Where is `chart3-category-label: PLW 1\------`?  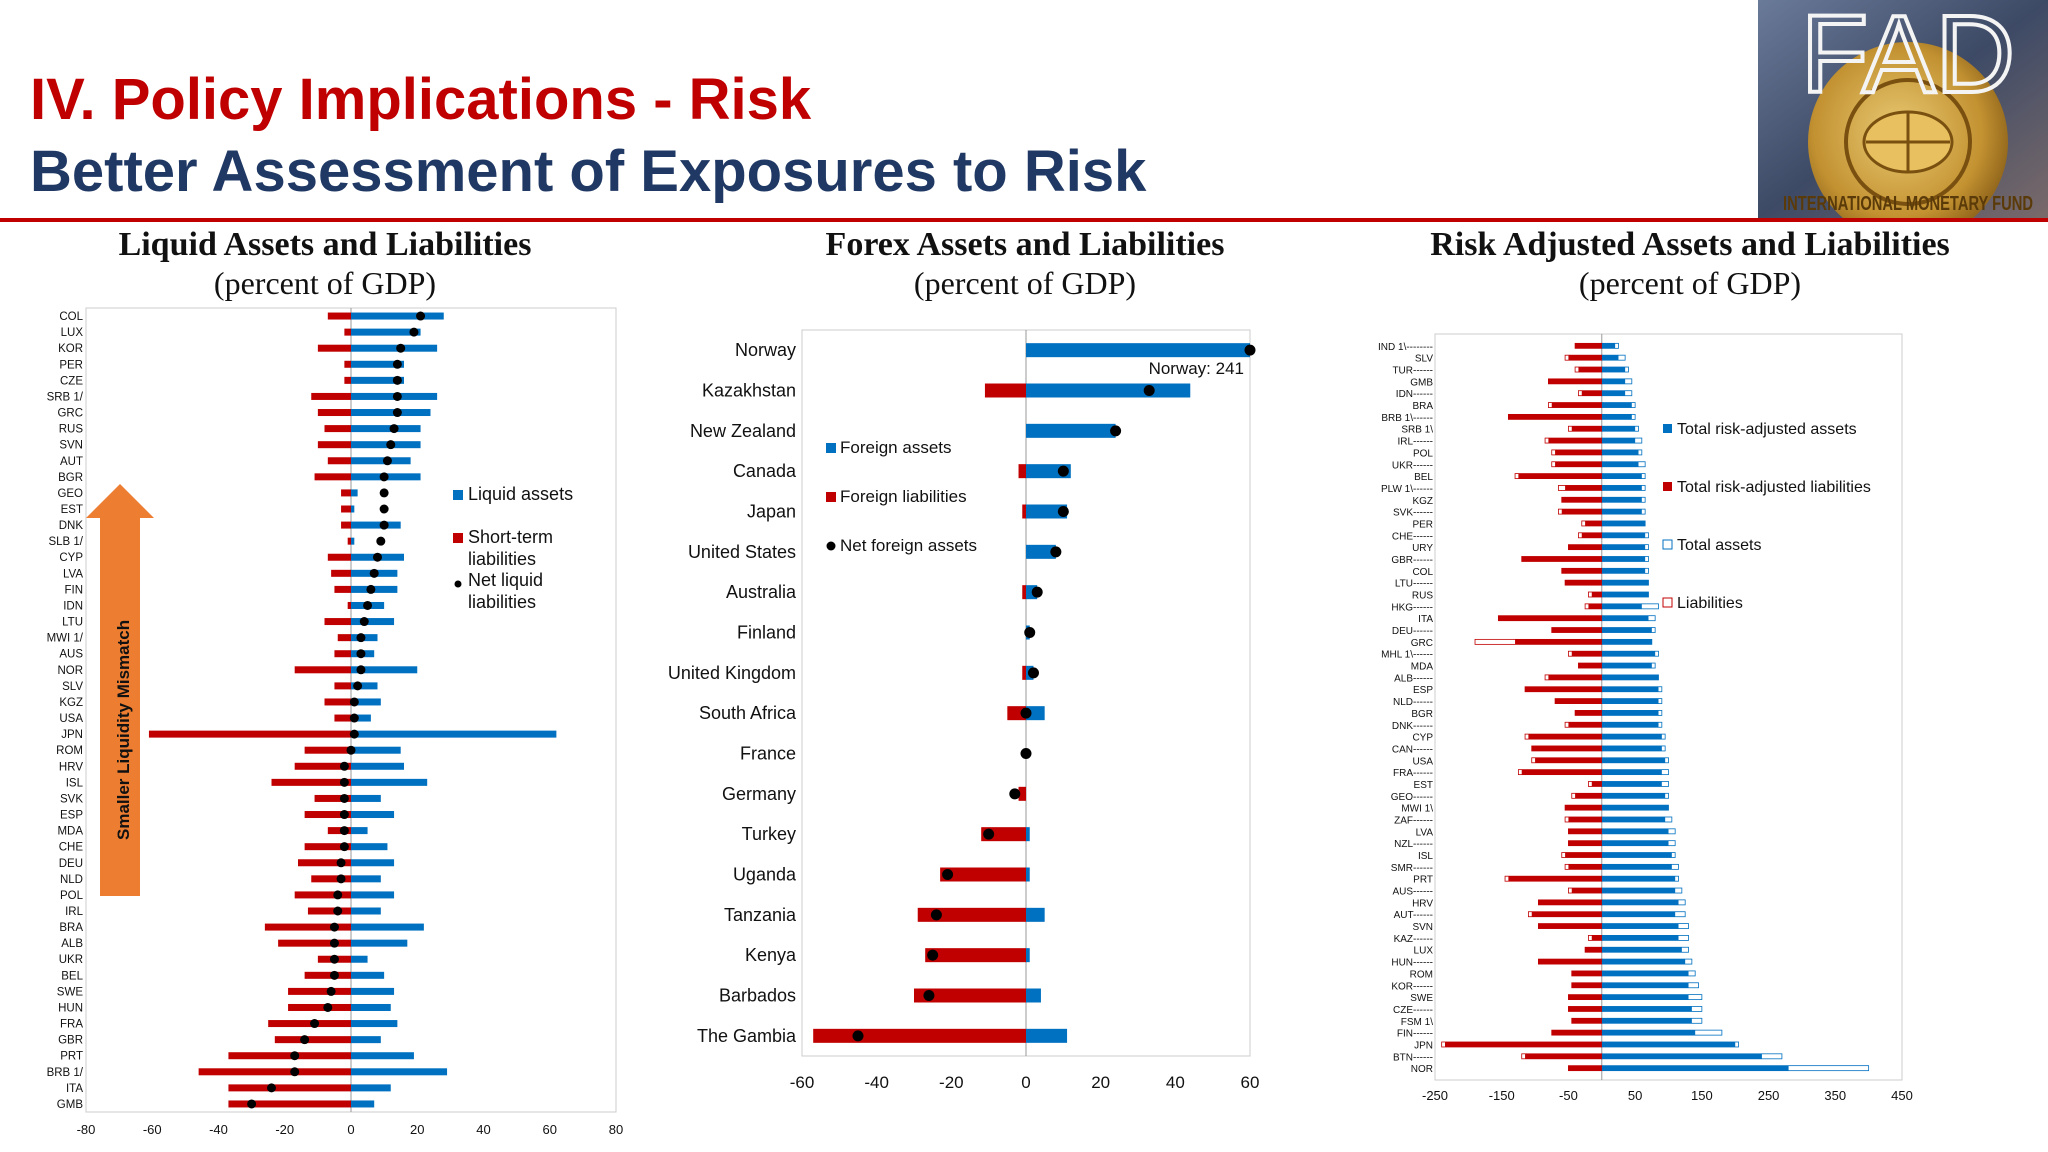
chart3-category-label: PLW 1\------ is located at coordinates (1407, 489).